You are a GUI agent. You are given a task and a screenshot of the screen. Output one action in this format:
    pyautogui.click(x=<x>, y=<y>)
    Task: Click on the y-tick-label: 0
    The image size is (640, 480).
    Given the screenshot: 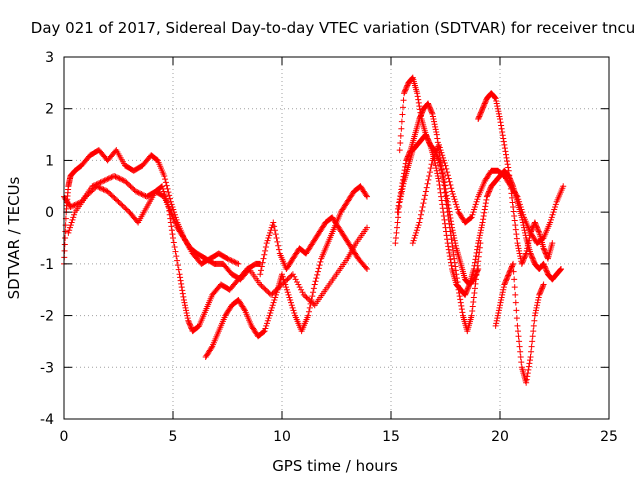 What is the action you would take?
    pyautogui.click(x=49, y=213)
    